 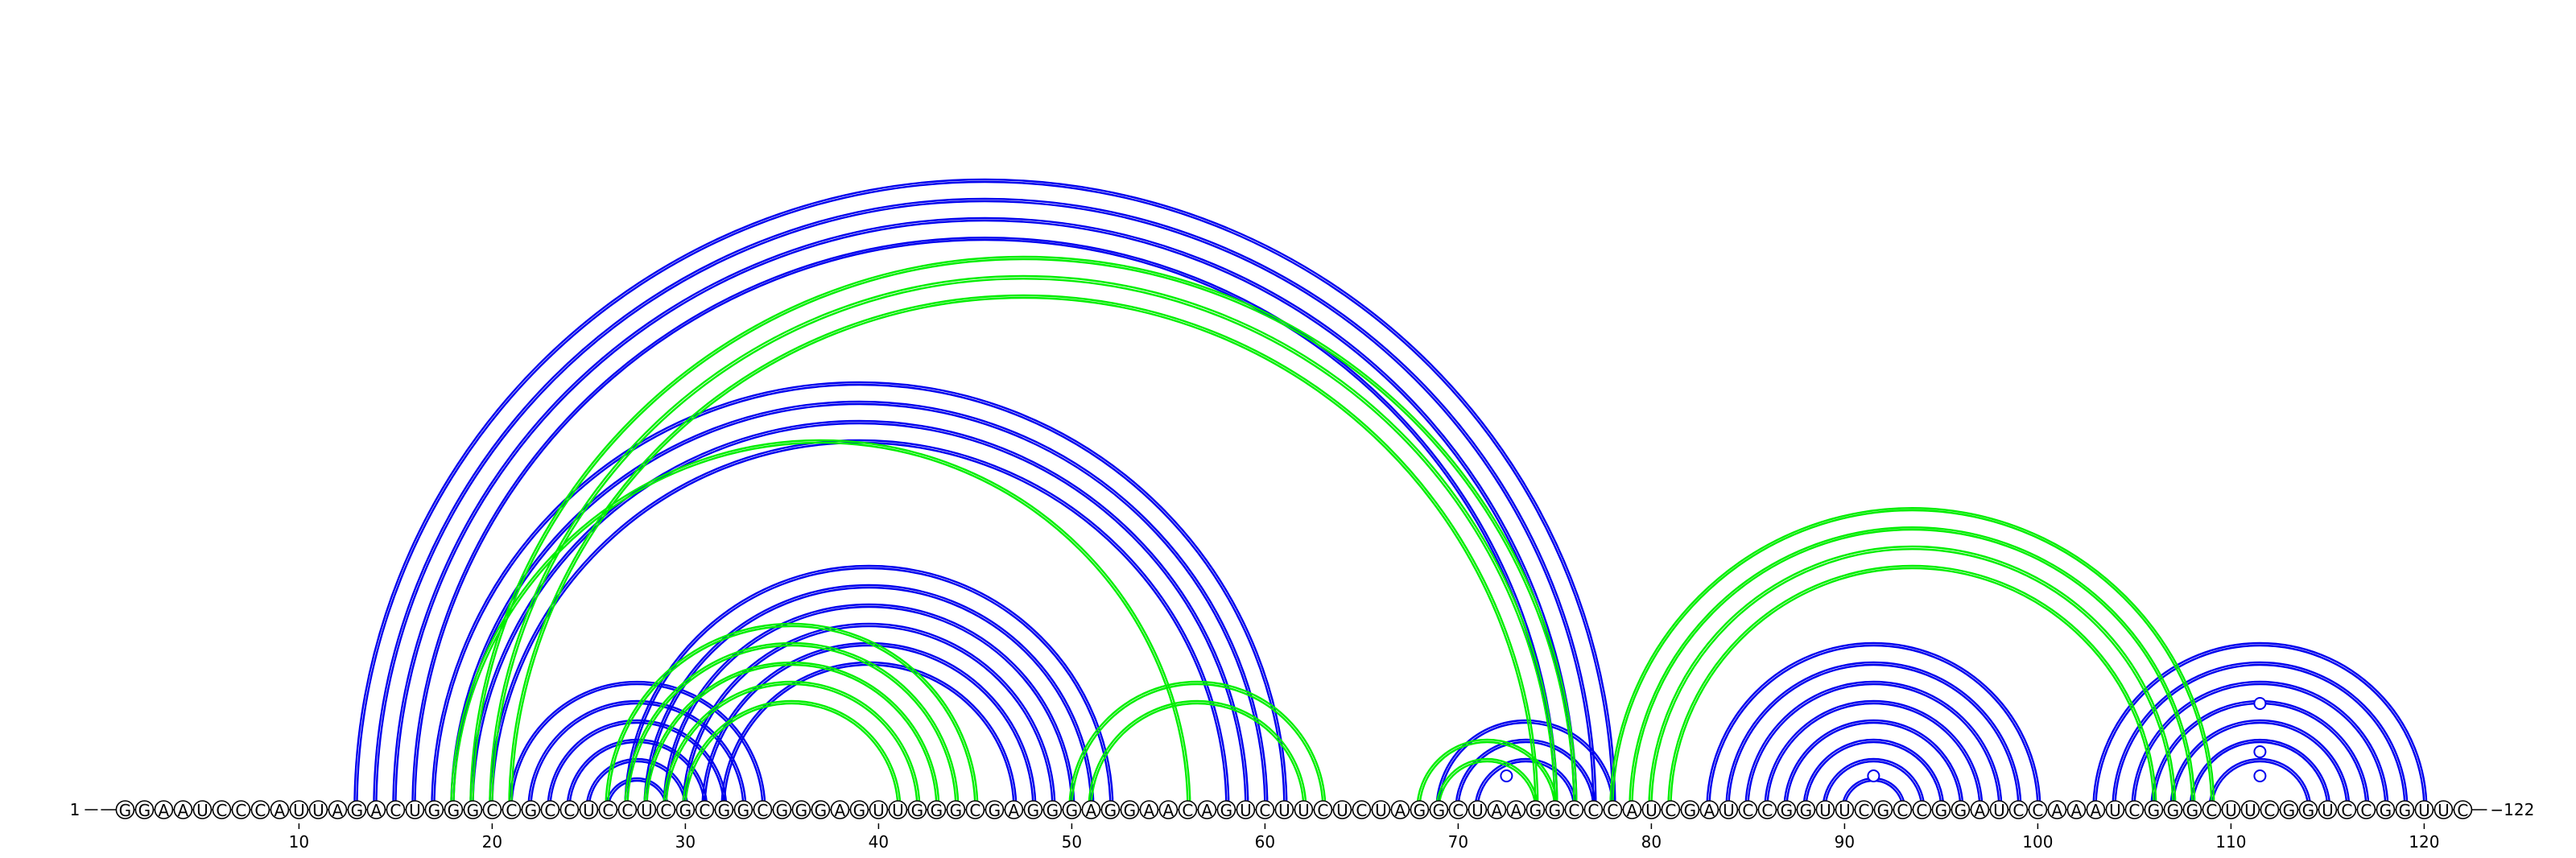 I want to click on tick-label: 80, so click(x=1651, y=842).